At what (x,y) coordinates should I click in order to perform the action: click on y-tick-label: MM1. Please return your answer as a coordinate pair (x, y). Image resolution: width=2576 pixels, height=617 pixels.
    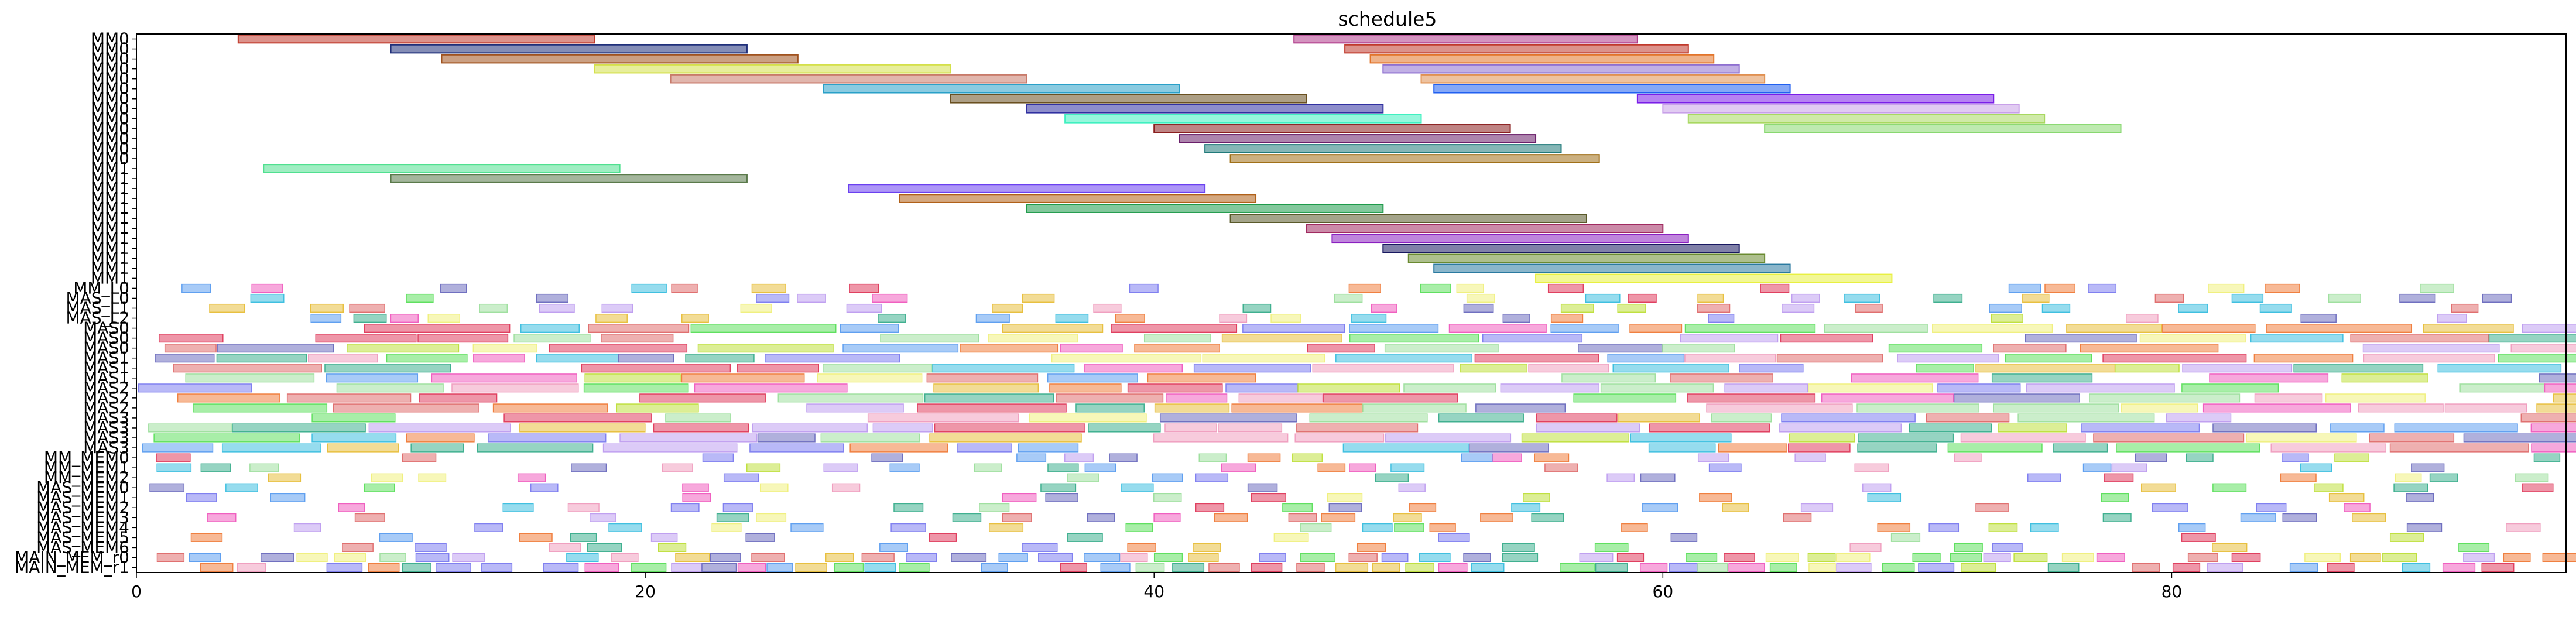
    Looking at the image, I should click on (110, 188).